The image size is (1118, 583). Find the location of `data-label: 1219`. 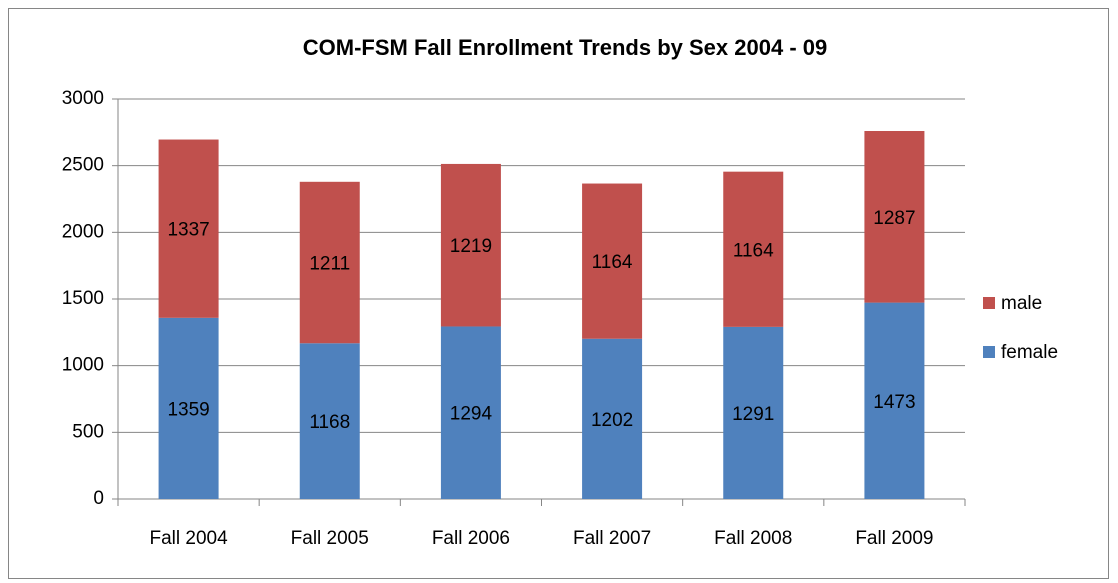

data-label: 1219 is located at coordinates (471, 246).